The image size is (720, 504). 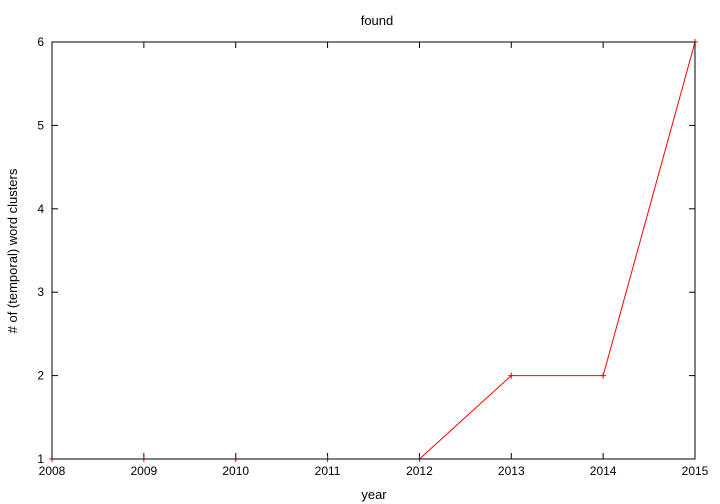 I want to click on x-tick-label: 2011, so click(x=328, y=471).